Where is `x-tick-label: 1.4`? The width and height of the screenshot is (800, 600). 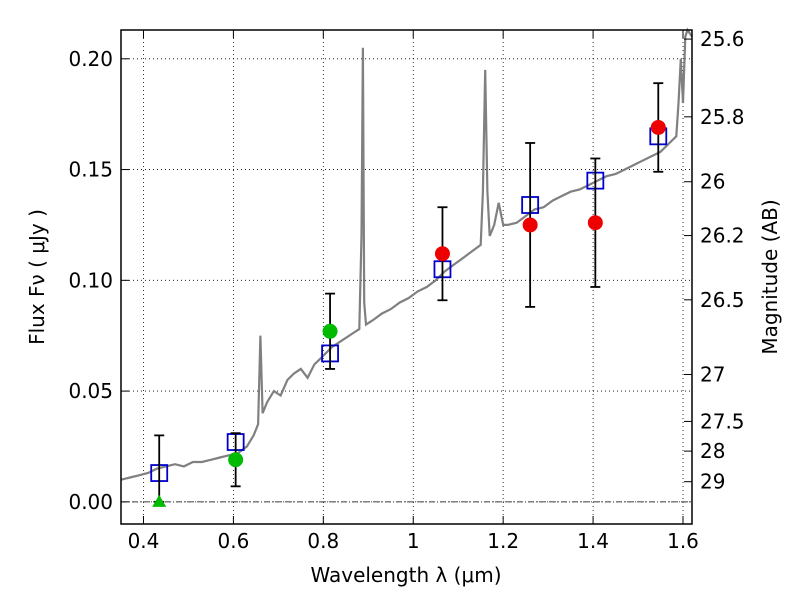 x-tick-label: 1.4 is located at coordinates (593, 541).